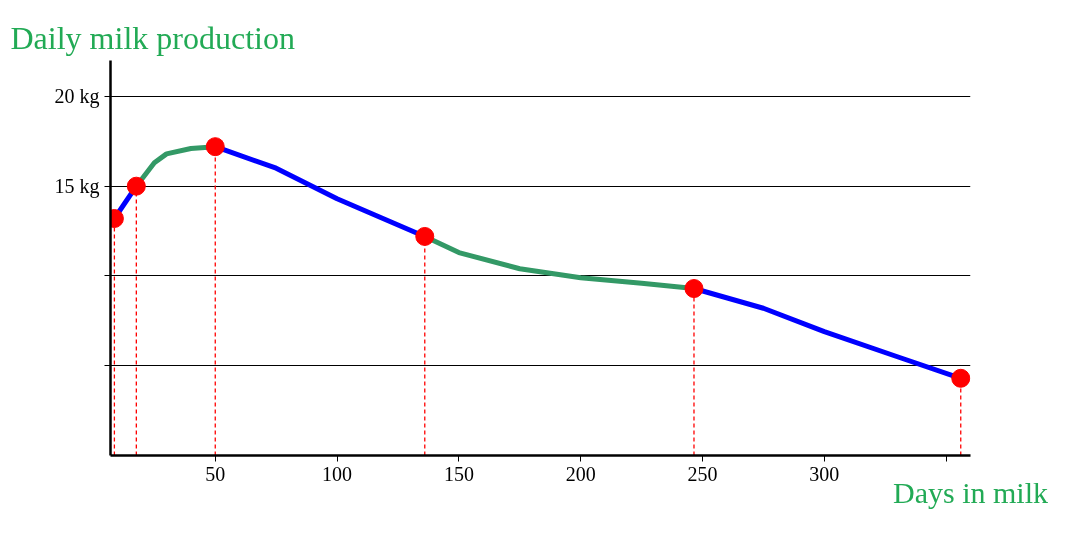 This screenshot has height=540, width=1082. I want to click on x-tick-label: 200, so click(580, 473).